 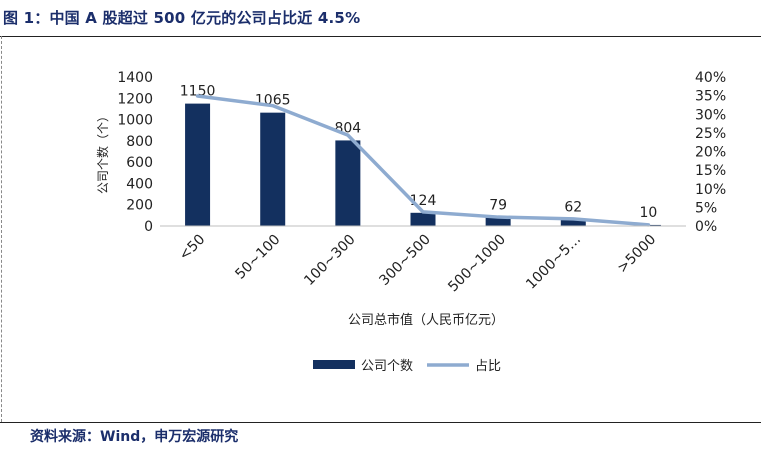 What do you see at coordinates (710, 97) in the screenshot?
I see `right-tick-label: 35%` at bounding box center [710, 97].